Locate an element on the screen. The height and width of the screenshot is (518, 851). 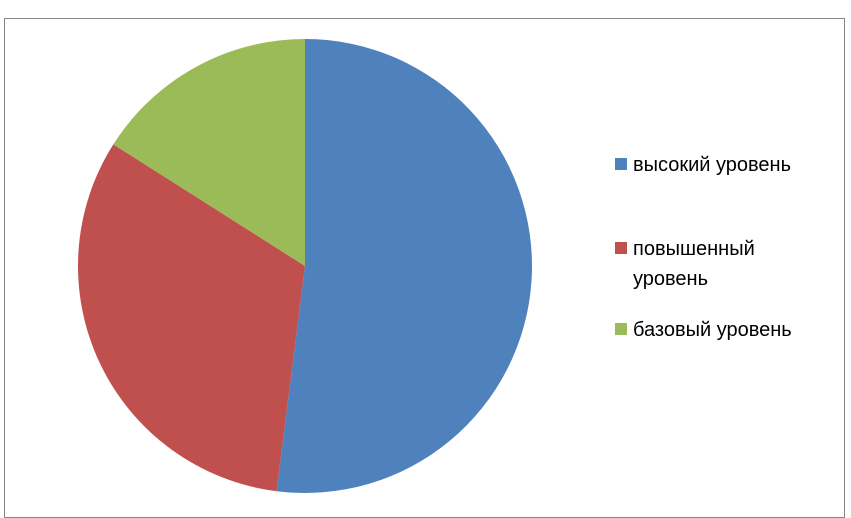
legend-item-base: базовый уровень is located at coordinates (724, 330).